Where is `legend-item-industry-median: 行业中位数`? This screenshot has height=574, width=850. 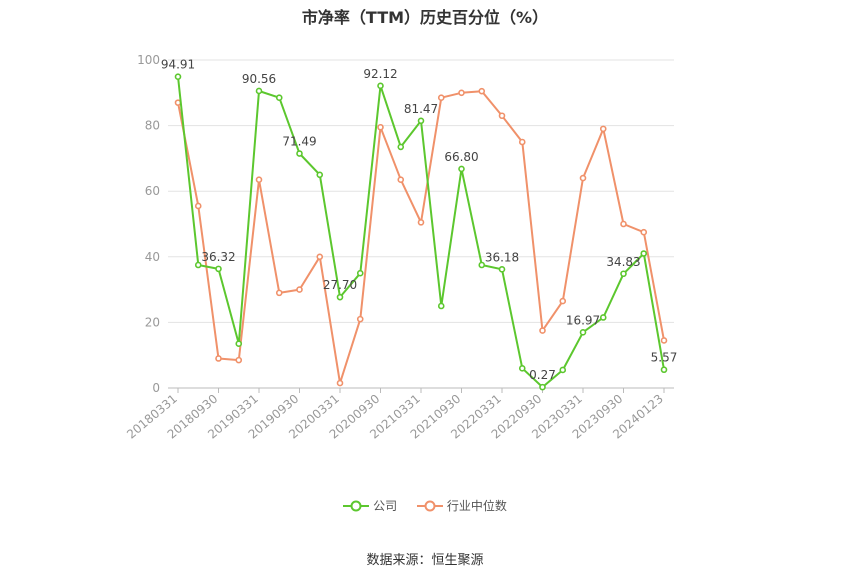
legend-item-industry-median: 行业中位数 is located at coordinates (461, 505).